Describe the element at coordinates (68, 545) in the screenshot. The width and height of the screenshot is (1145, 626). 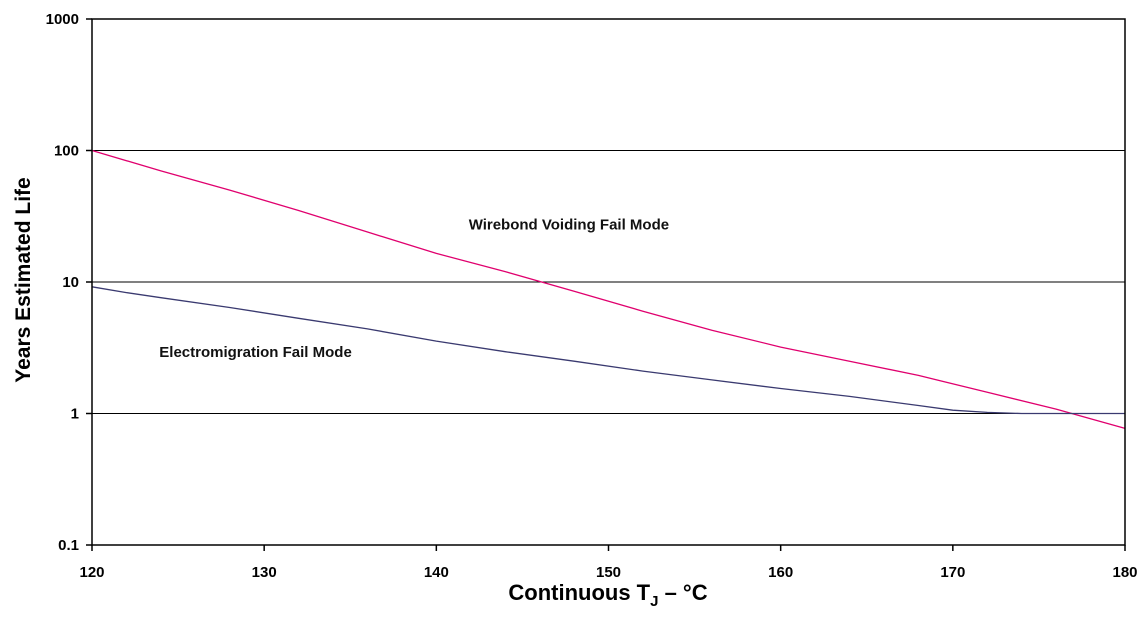
I see `y-tick-label: 0.1` at that location.